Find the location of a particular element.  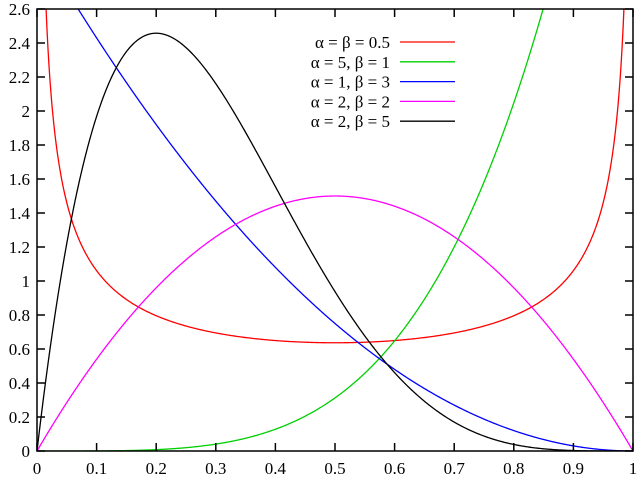

y-tick-label: 2 is located at coordinates (26, 111).